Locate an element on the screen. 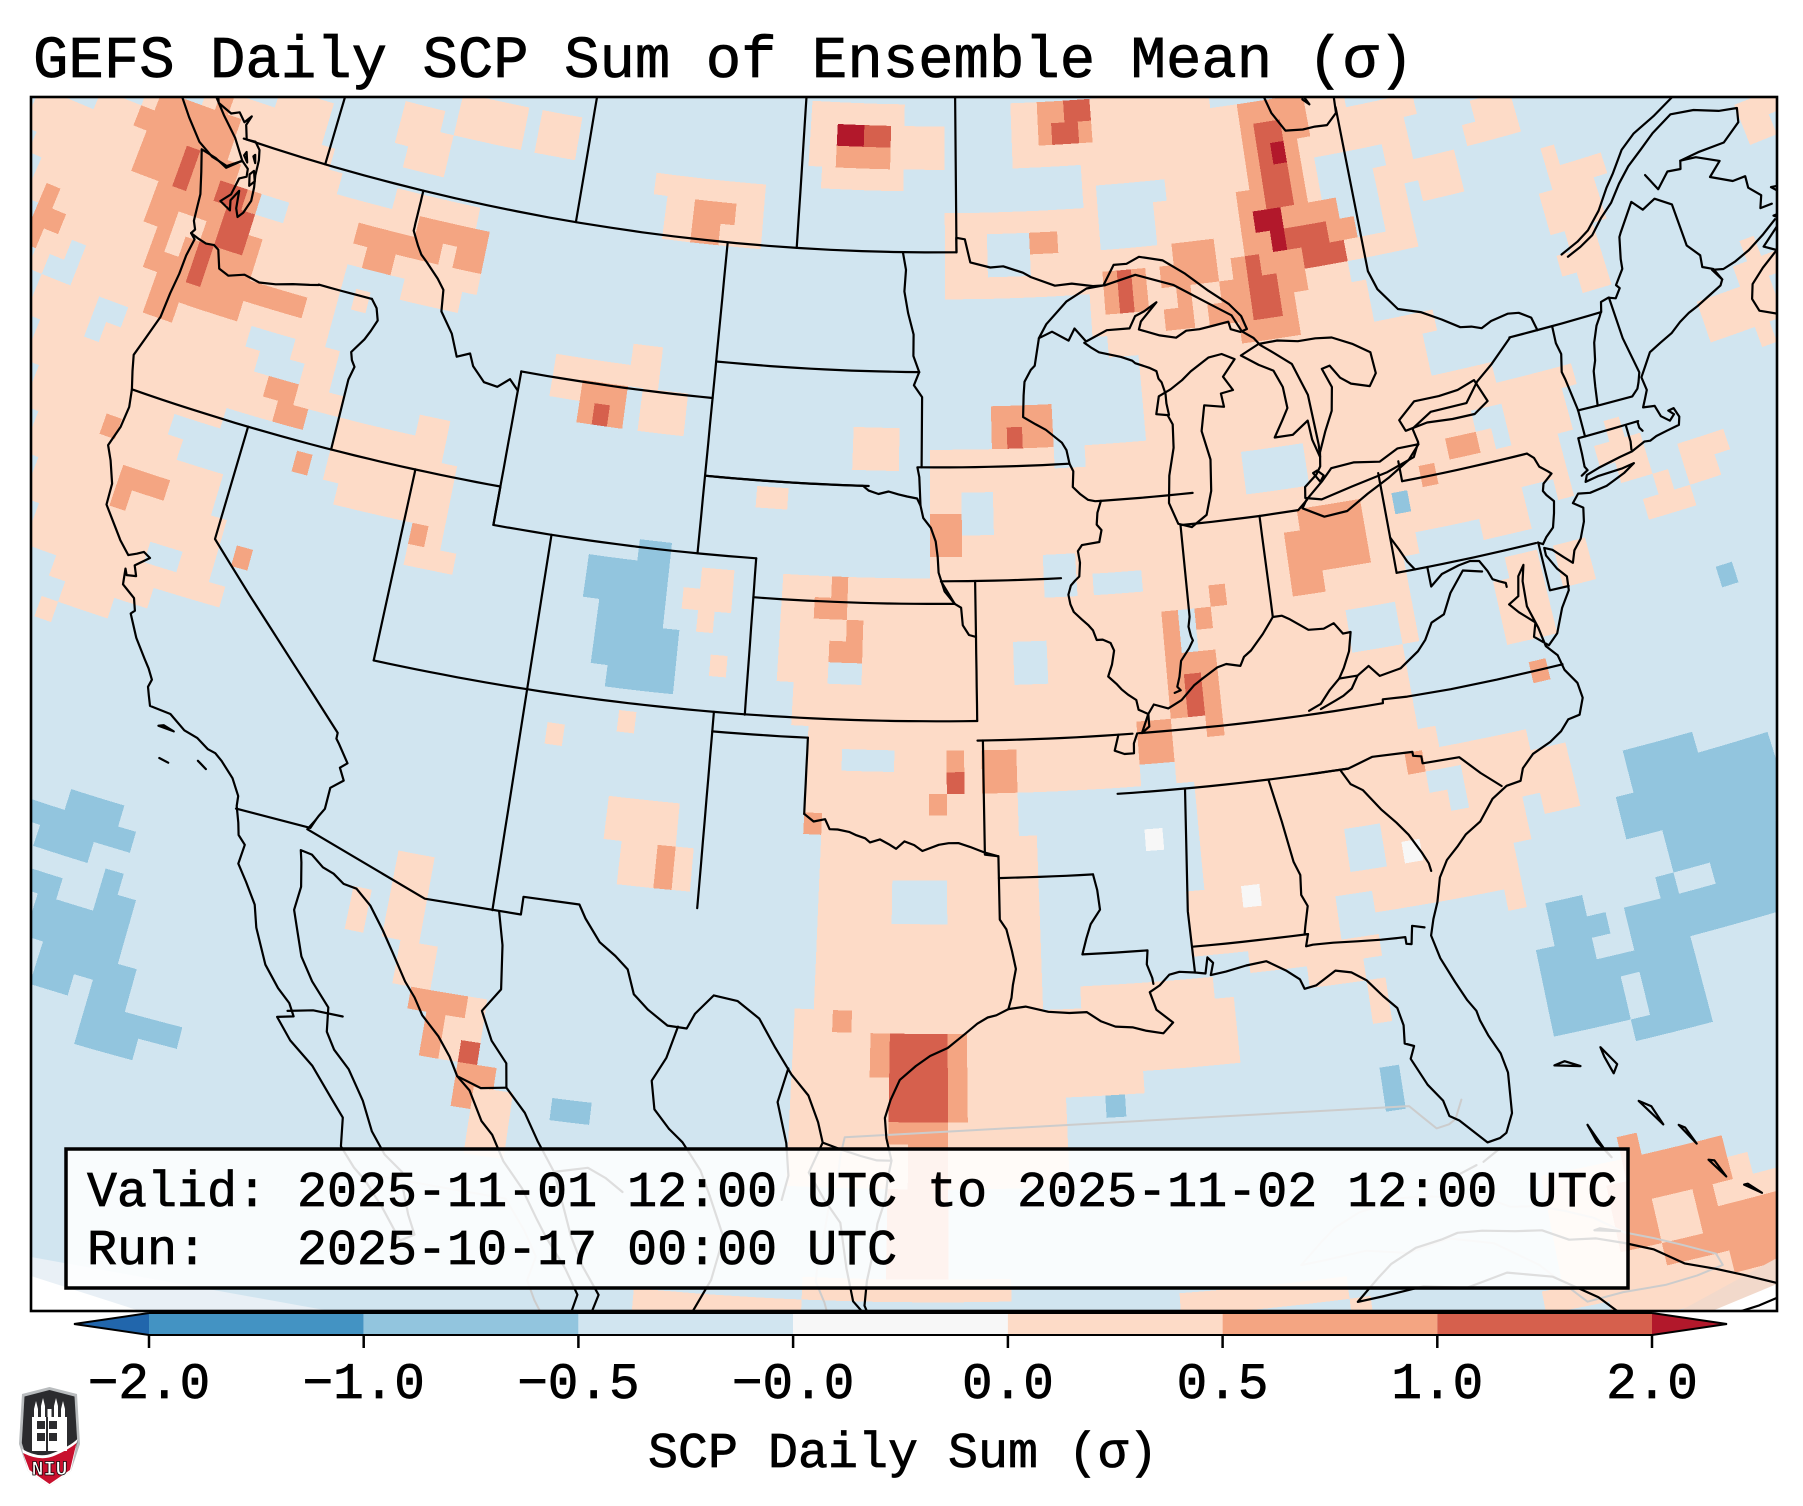 This screenshot has width=1803, height=1506. svg-text: Run: 2025-10-17 00:00 UTC is located at coordinates (492, 1251).